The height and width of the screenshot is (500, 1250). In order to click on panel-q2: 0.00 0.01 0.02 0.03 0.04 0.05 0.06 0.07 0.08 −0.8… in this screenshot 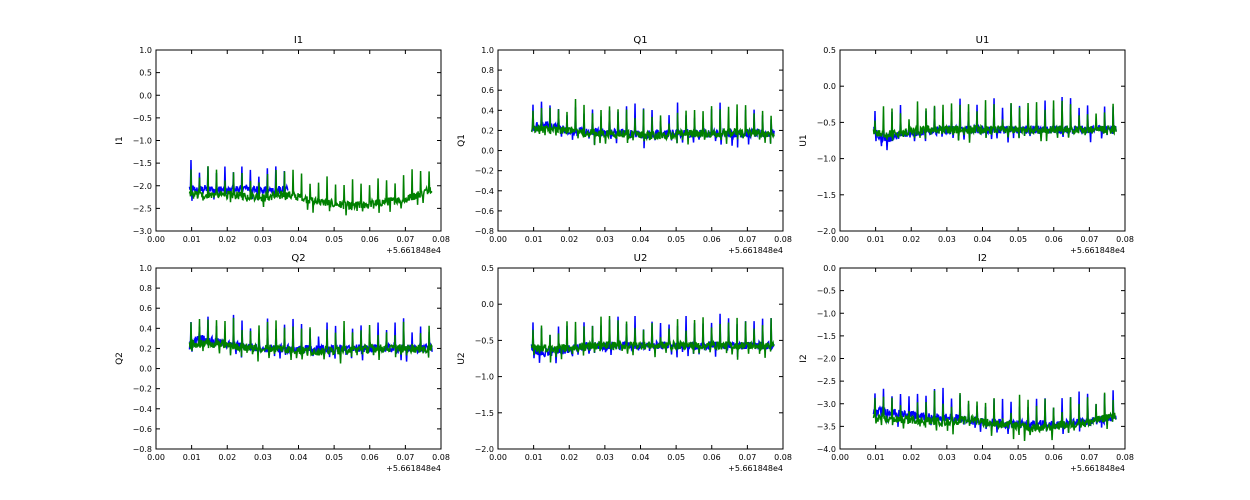, I will do `click(282, 363)`.